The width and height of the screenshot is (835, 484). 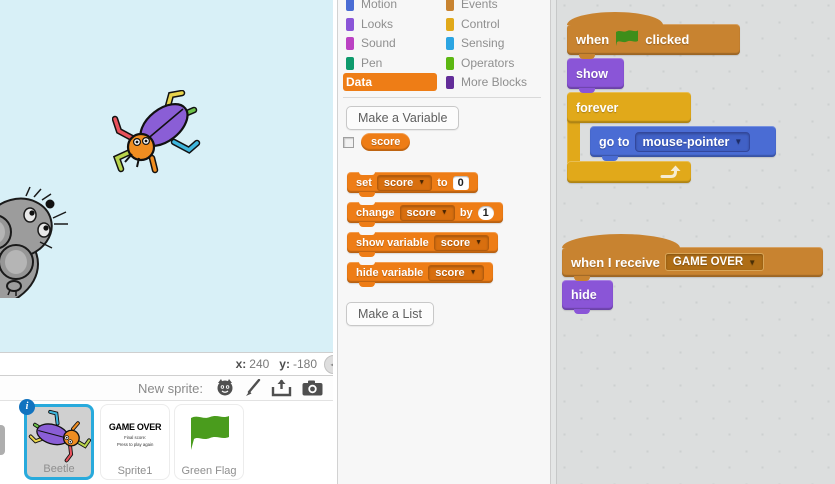 What do you see at coordinates (423, 244) in the screenshot?
I see `show-variable-block: show variable score ▼` at bounding box center [423, 244].